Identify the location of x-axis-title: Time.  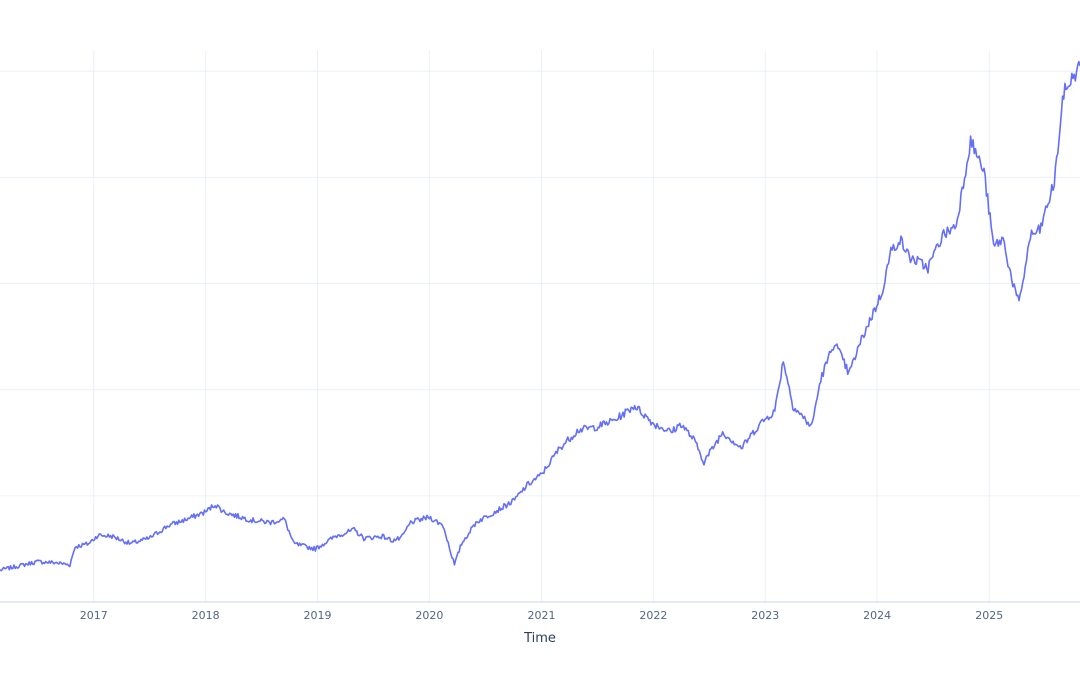
(539, 638).